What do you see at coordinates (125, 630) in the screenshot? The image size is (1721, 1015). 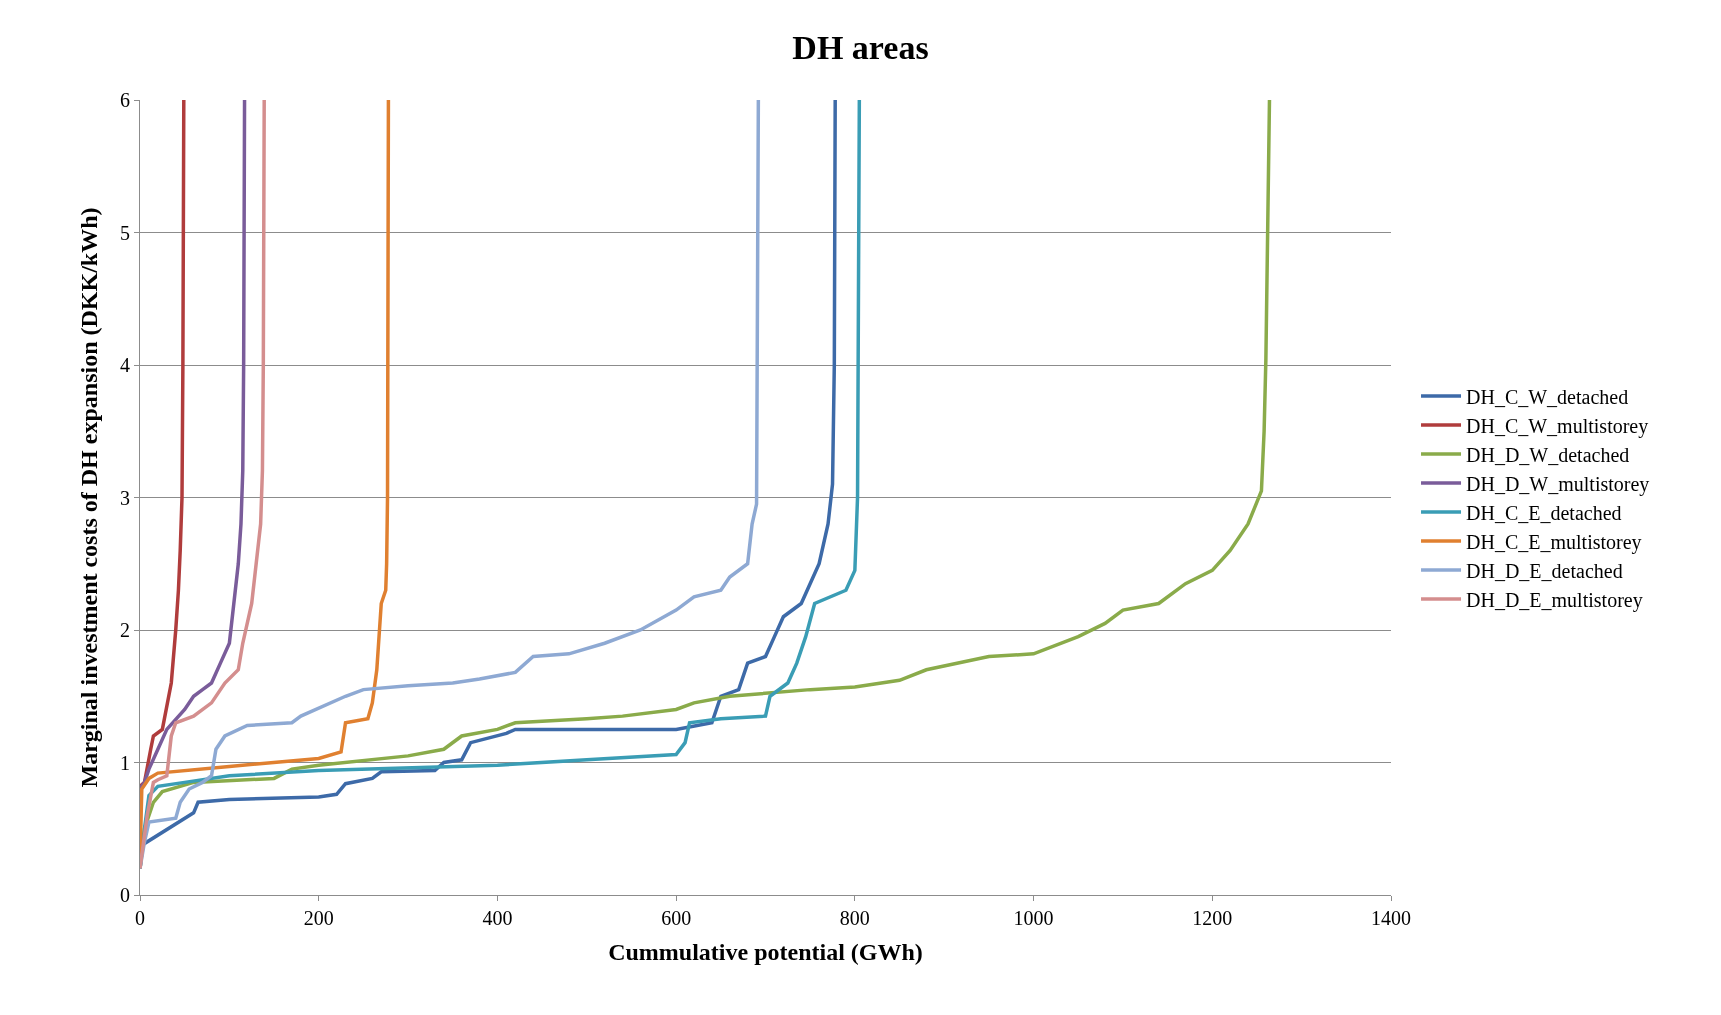 I see `y-tick-label: 2` at bounding box center [125, 630].